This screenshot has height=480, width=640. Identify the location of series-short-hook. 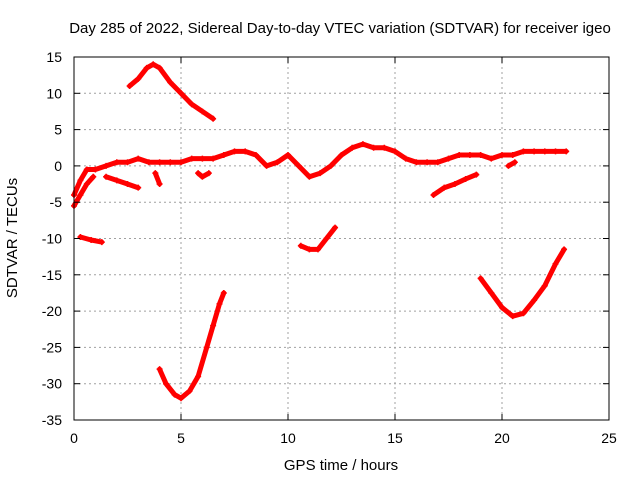
(157, 179).